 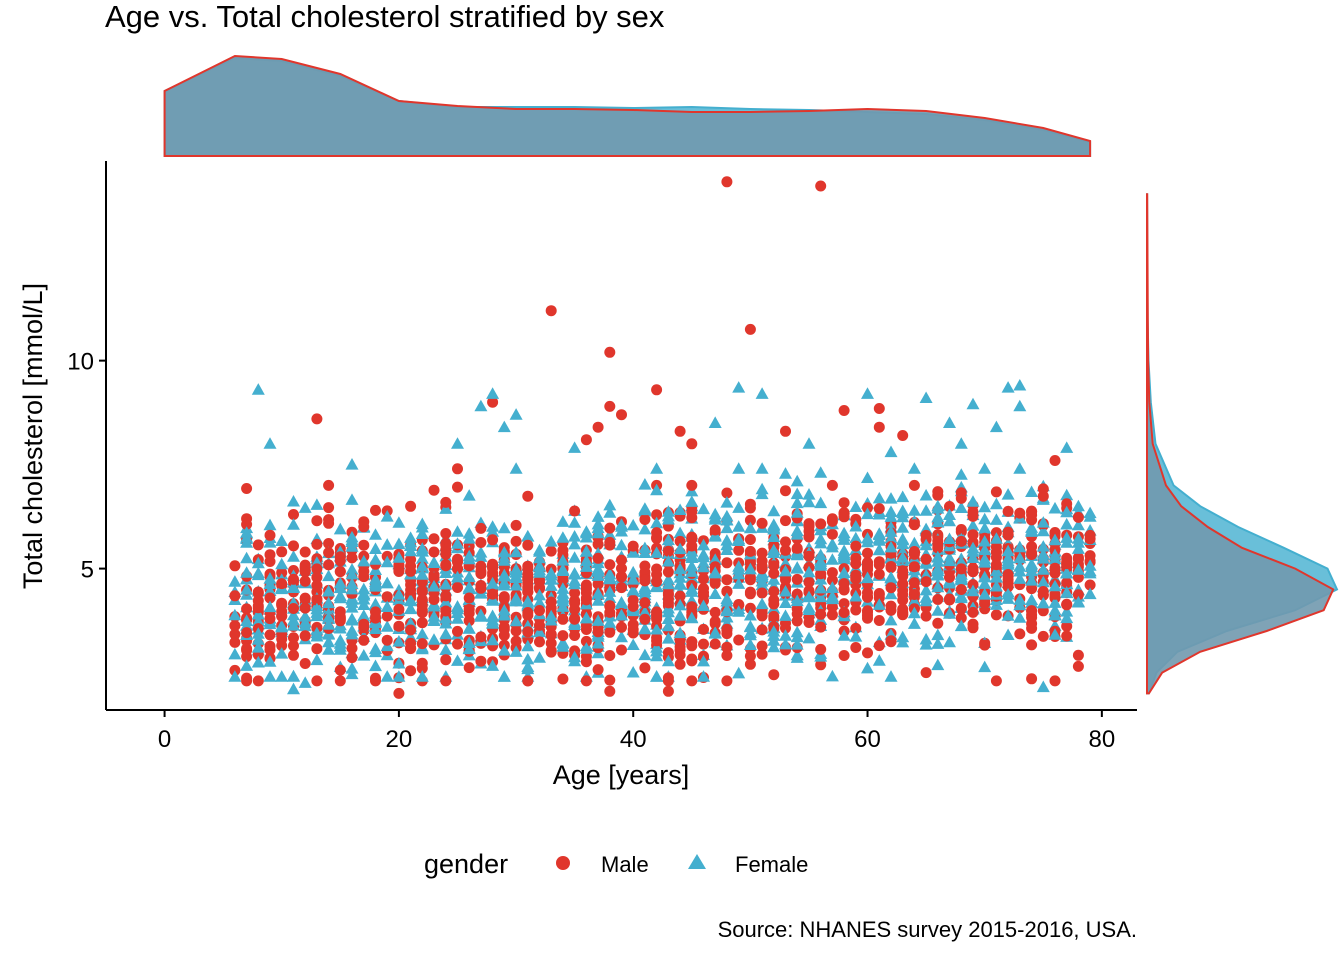 I want to click on legend-male-label: Male, so click(x=625, y=864).